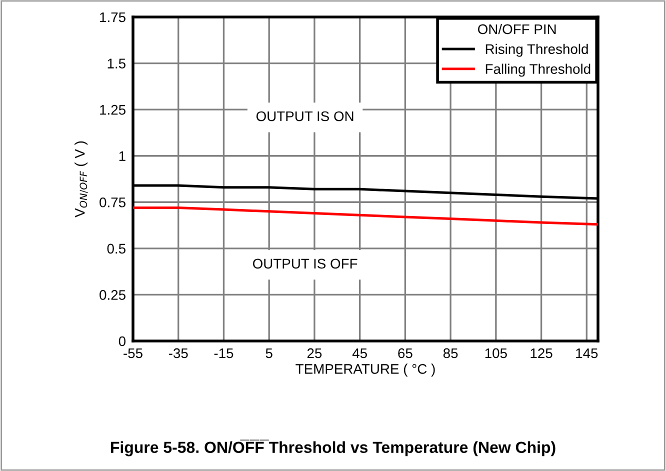 Image resolution: width=666 pixels, height=471 pixels. I want to click on x-tick-label: 125, so click(541, 353).